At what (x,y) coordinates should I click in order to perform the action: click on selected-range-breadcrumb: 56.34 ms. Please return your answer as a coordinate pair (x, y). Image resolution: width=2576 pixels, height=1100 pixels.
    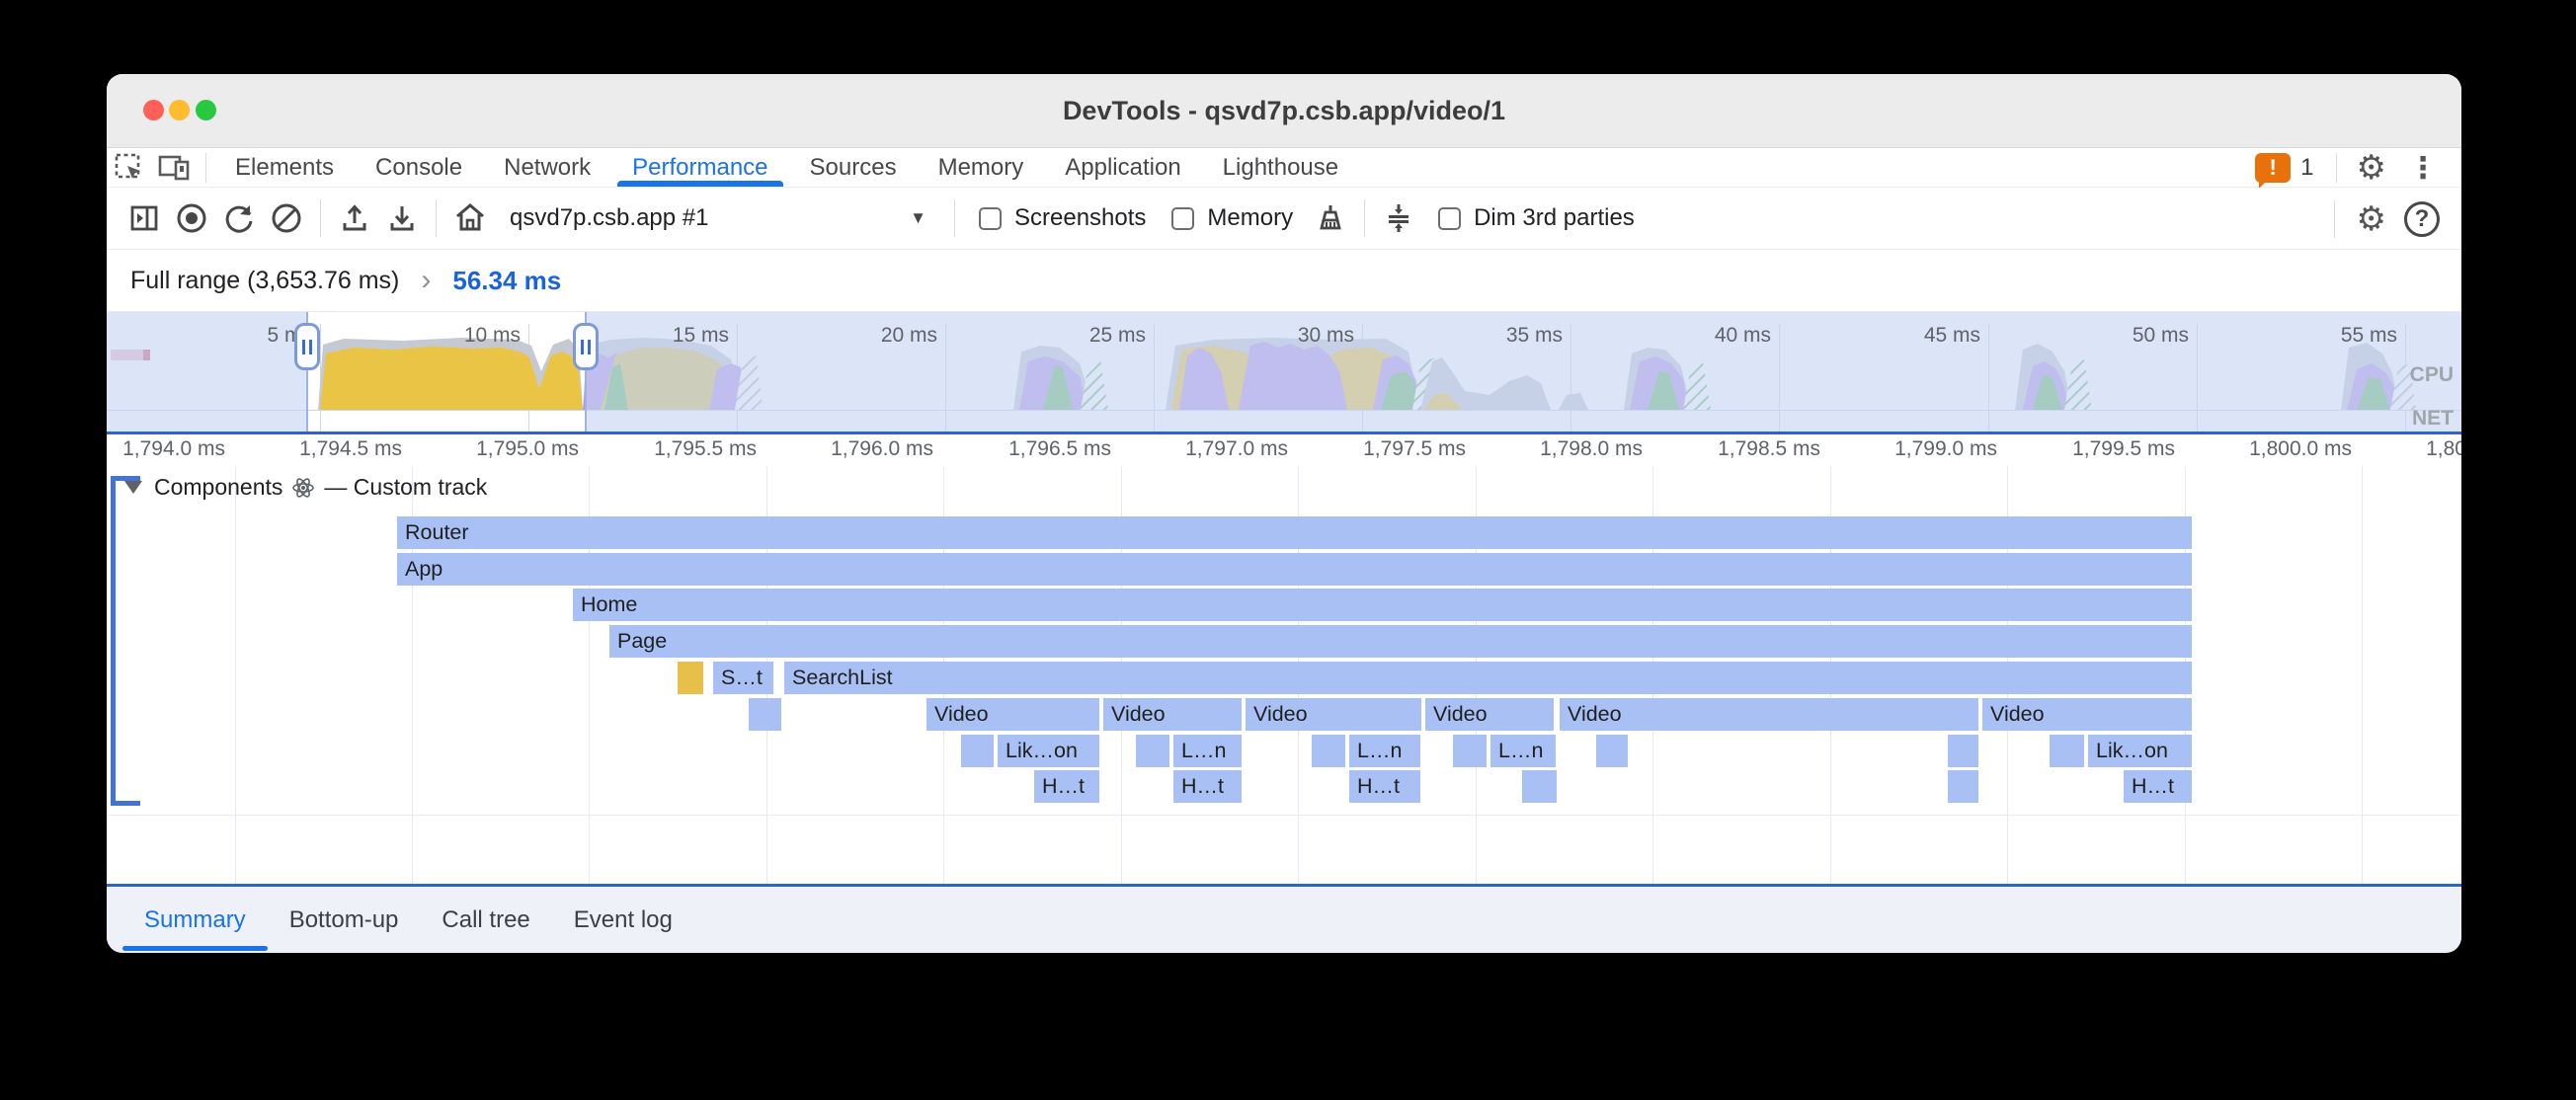
    Looking at the image, I should click on (507, 280).